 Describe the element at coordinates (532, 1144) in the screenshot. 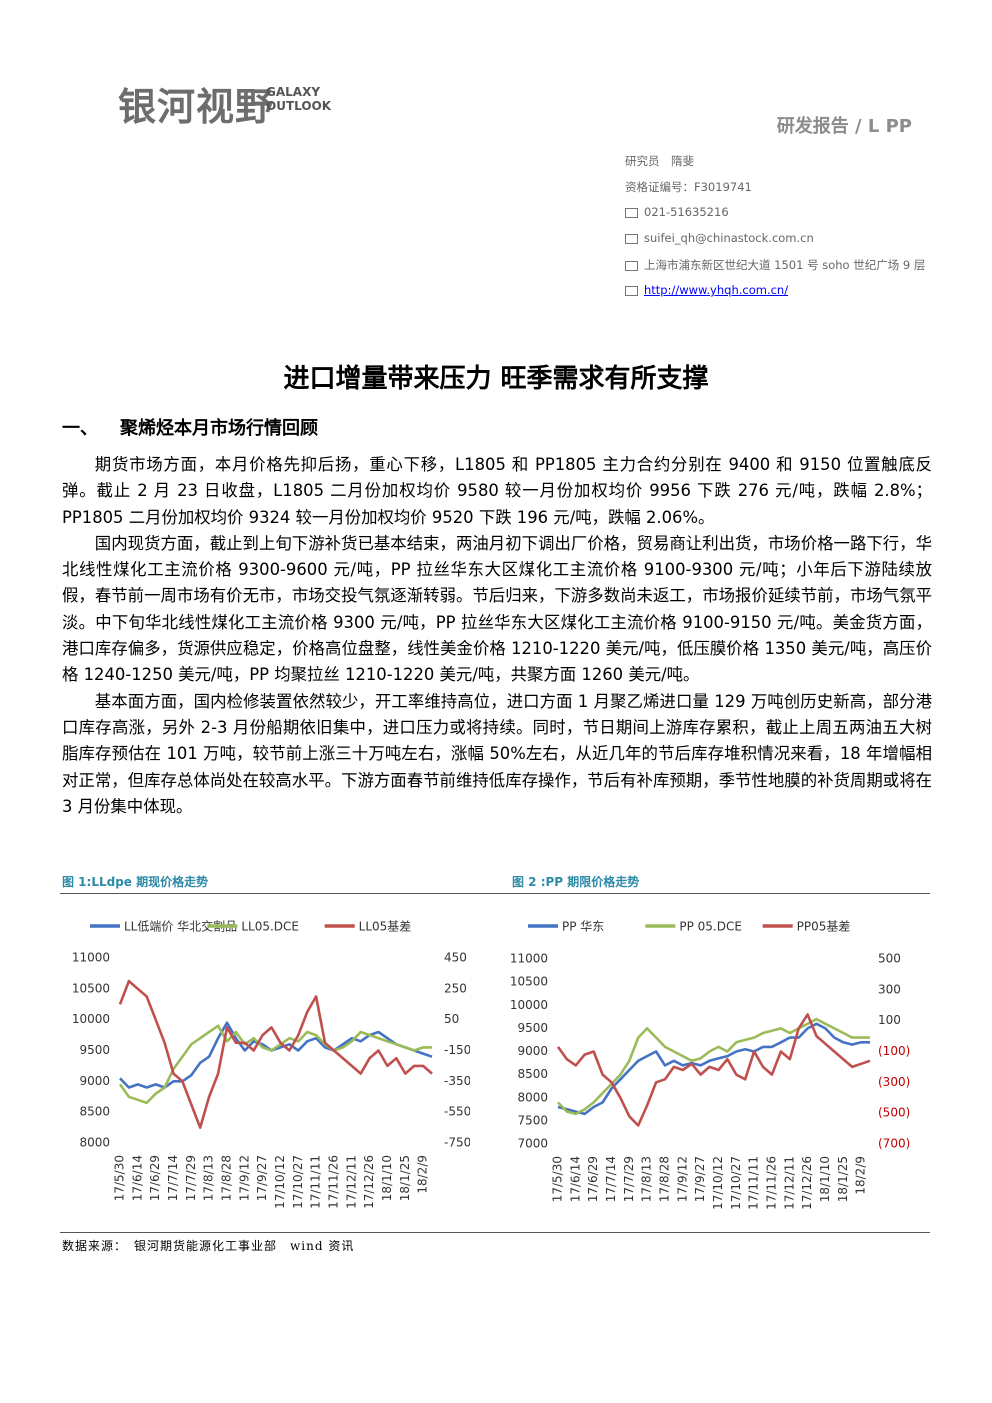

I see `y-tick-label: 7000` at that location.